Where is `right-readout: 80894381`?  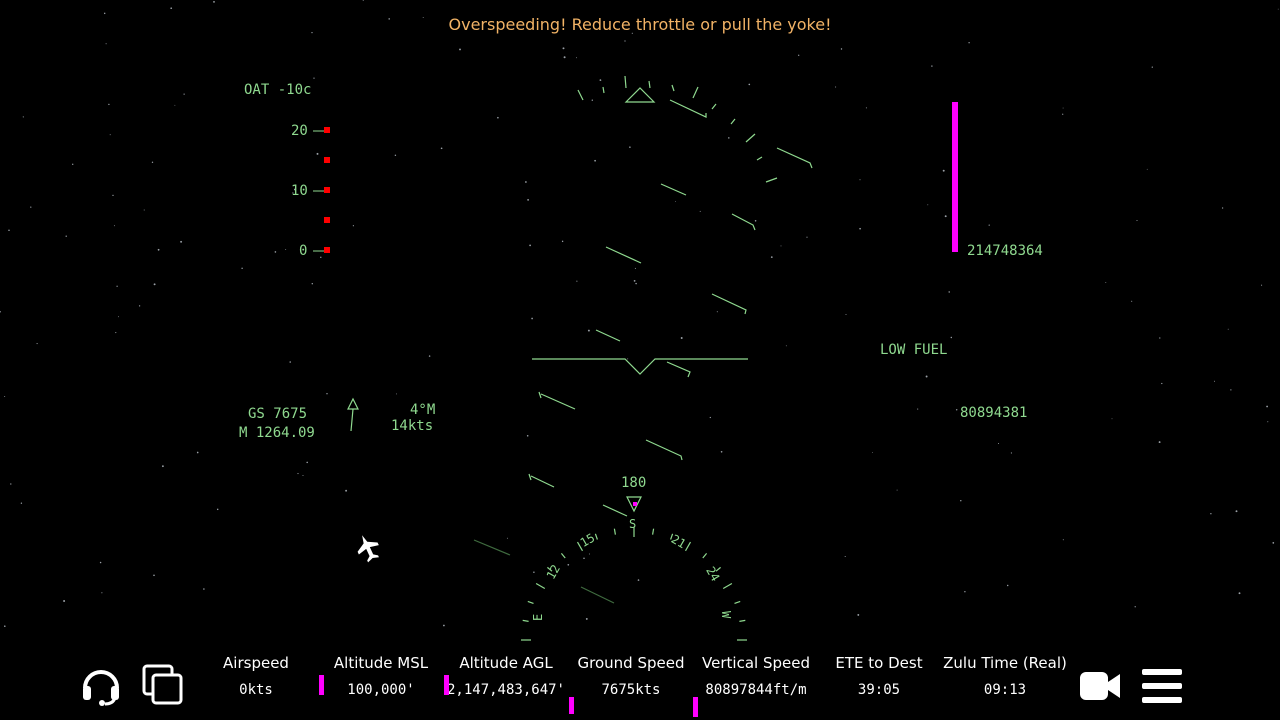
right-readout: 80894381 is located at coordinates (993, 413).